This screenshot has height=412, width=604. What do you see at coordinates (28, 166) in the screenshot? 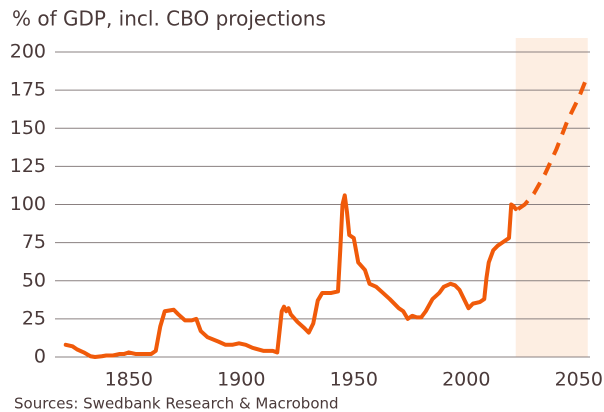
I see `y-tick-label: 125` at bounding box center [28, 166].